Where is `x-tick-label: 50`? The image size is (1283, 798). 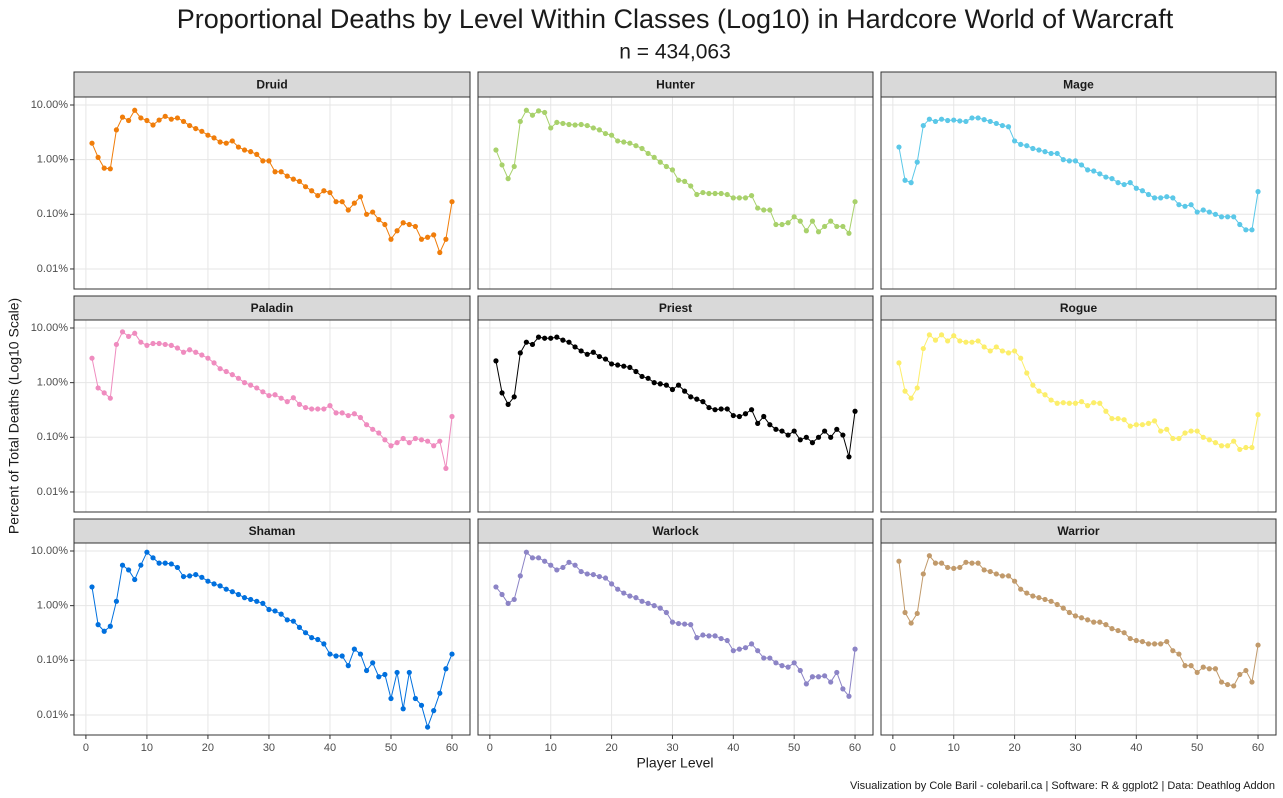
x-tick-label: 50 is located at coordinates (391, 748).